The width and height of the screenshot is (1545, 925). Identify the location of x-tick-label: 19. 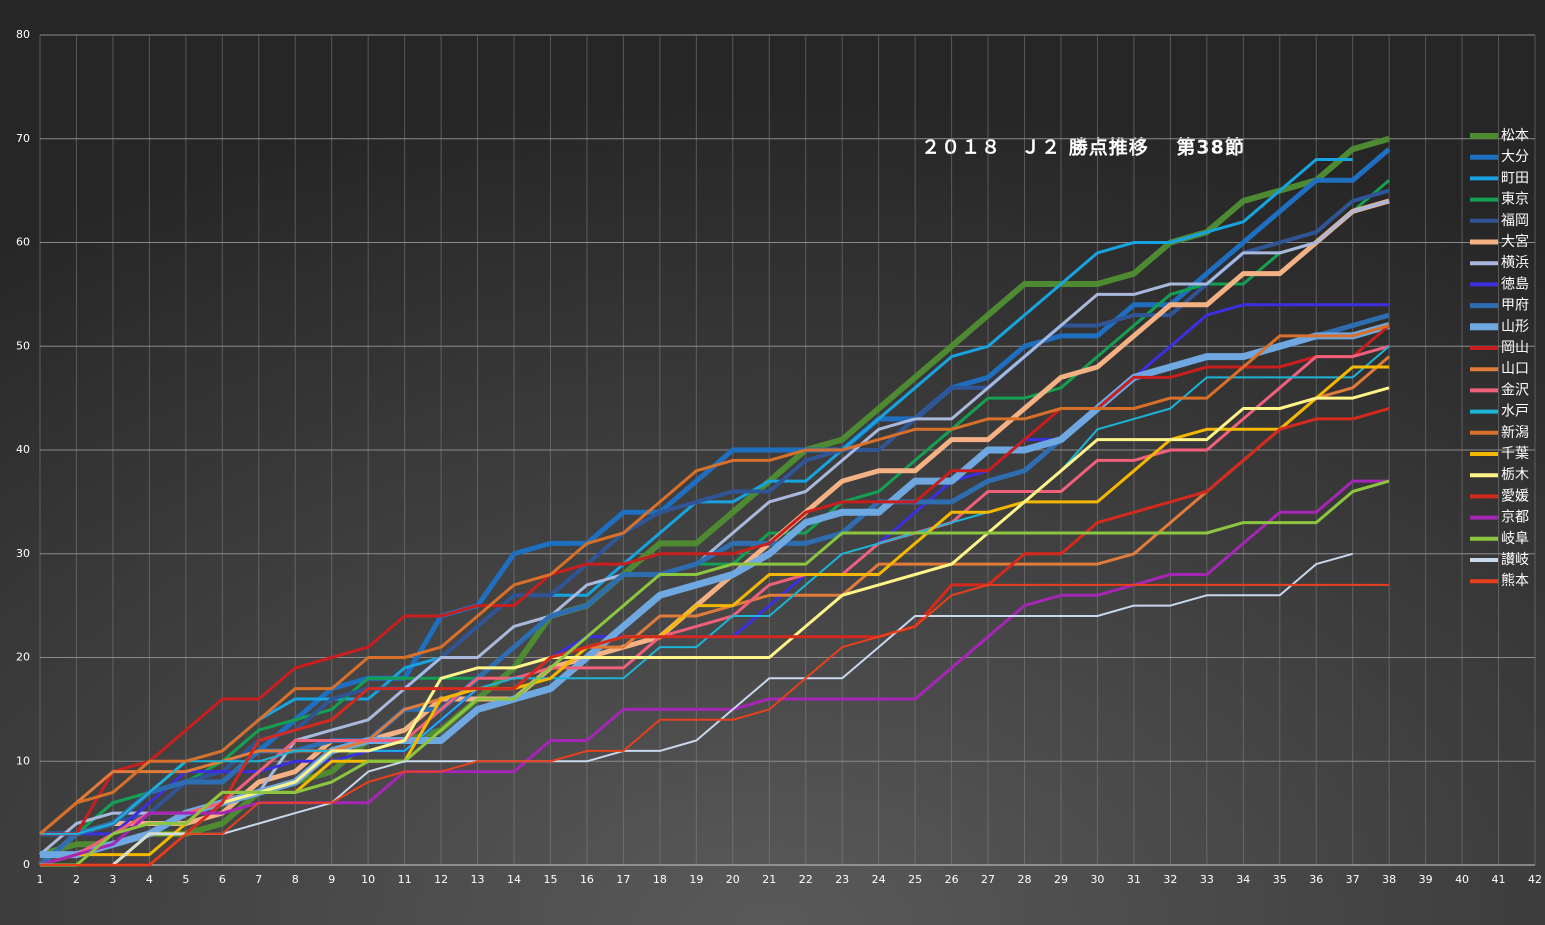
(696, 879).